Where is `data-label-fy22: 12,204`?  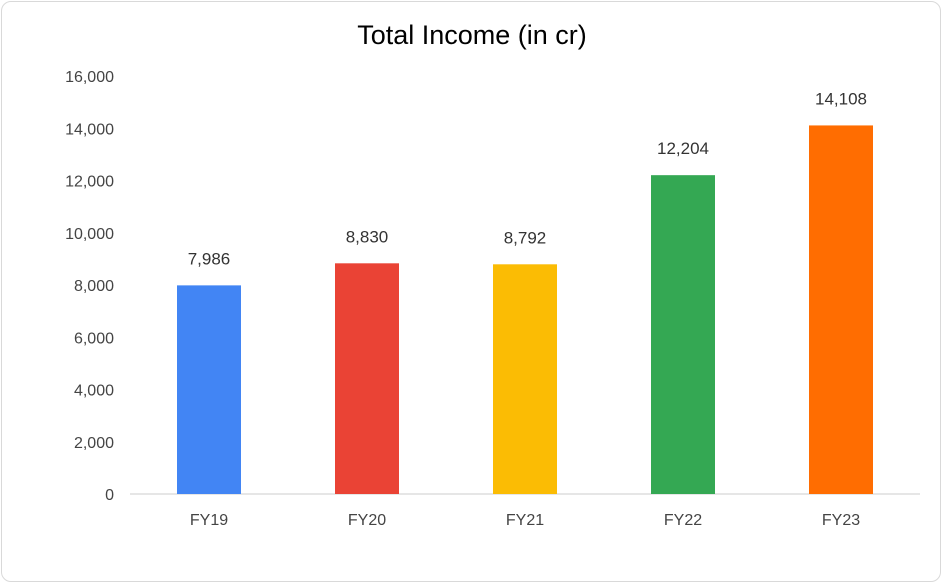 data-label-fy22: 12,204 is located at coordinates (683, 148).